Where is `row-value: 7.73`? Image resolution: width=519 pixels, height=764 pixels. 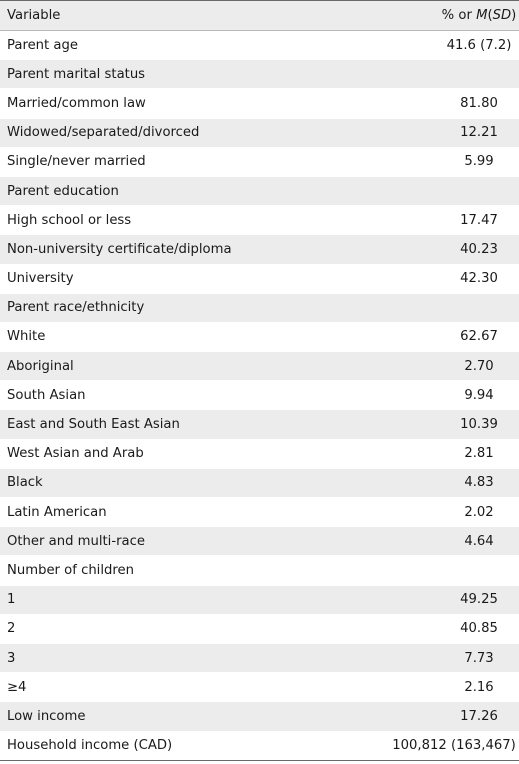
row-value: 7.73 is located at coordinates (479, 658).